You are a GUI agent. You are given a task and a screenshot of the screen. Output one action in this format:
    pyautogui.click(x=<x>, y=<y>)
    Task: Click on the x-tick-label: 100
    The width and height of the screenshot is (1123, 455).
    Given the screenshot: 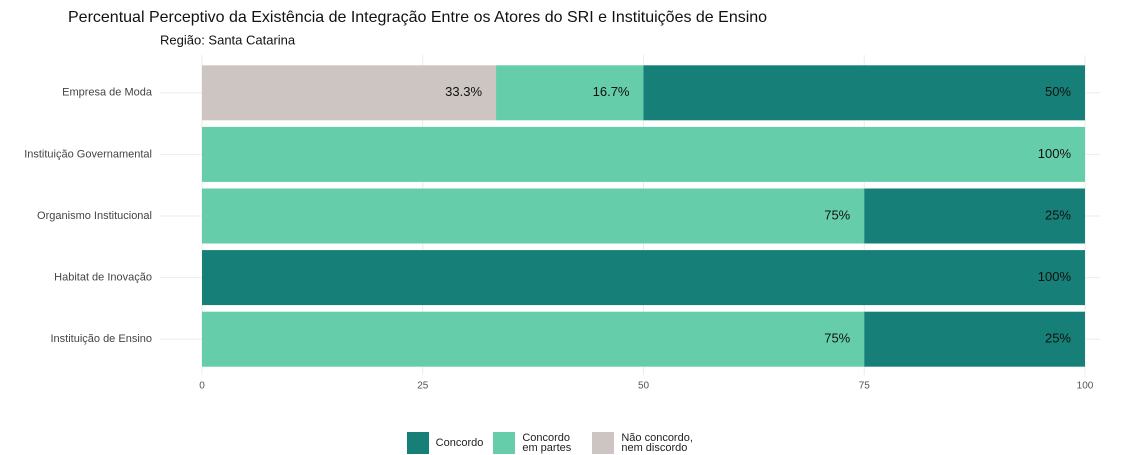 What is the action you would take?
    pyautogui.click(x=1085, y=386)
    